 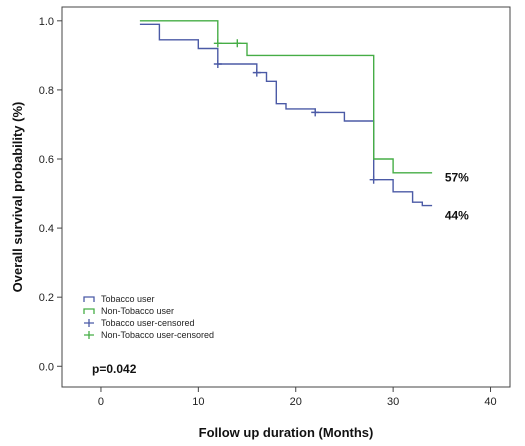 What do you see at coordinates (46, 367) in the screenshot?
I see `y-tick-label: 0.0` at bounding box center [46, 367].